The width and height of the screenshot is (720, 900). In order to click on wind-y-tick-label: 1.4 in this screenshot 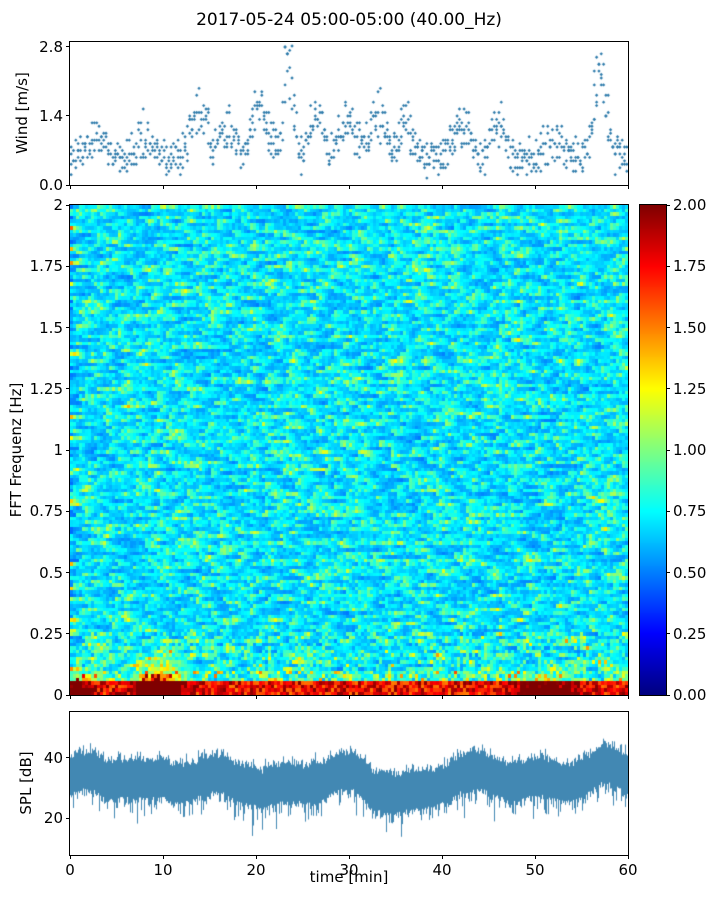, I will do `click(51, 115)`.